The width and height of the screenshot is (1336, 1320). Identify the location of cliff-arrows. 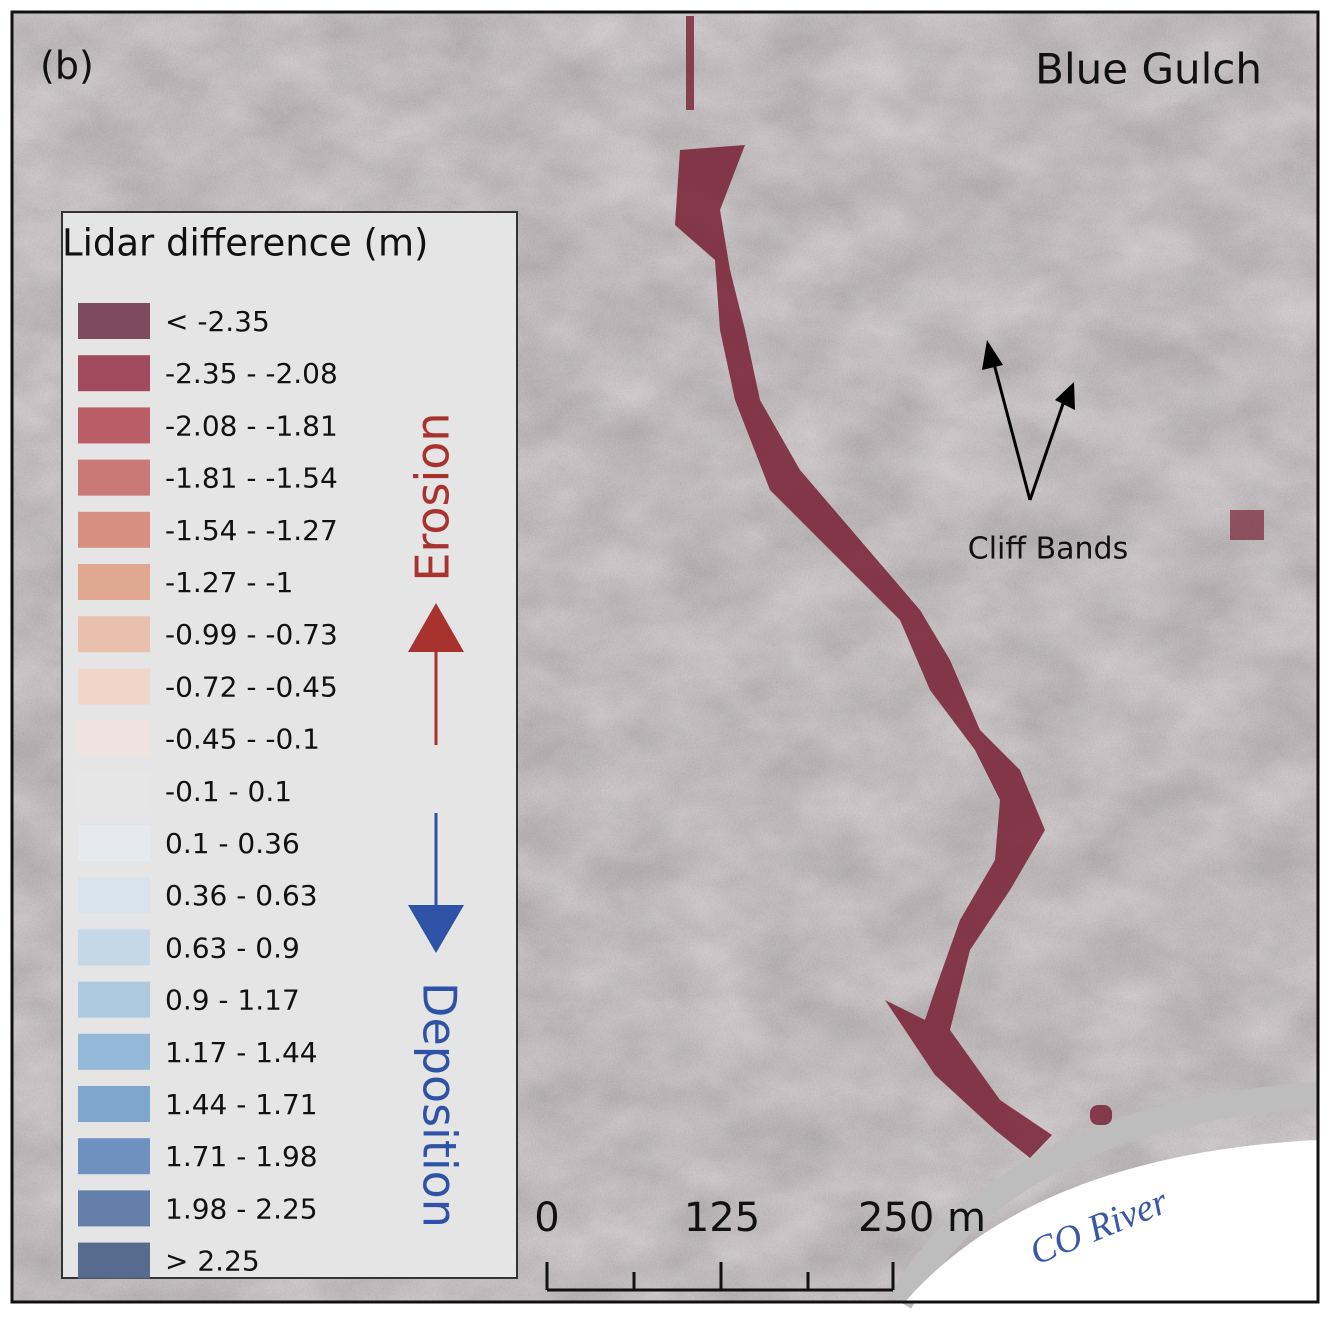
(1028, 420).